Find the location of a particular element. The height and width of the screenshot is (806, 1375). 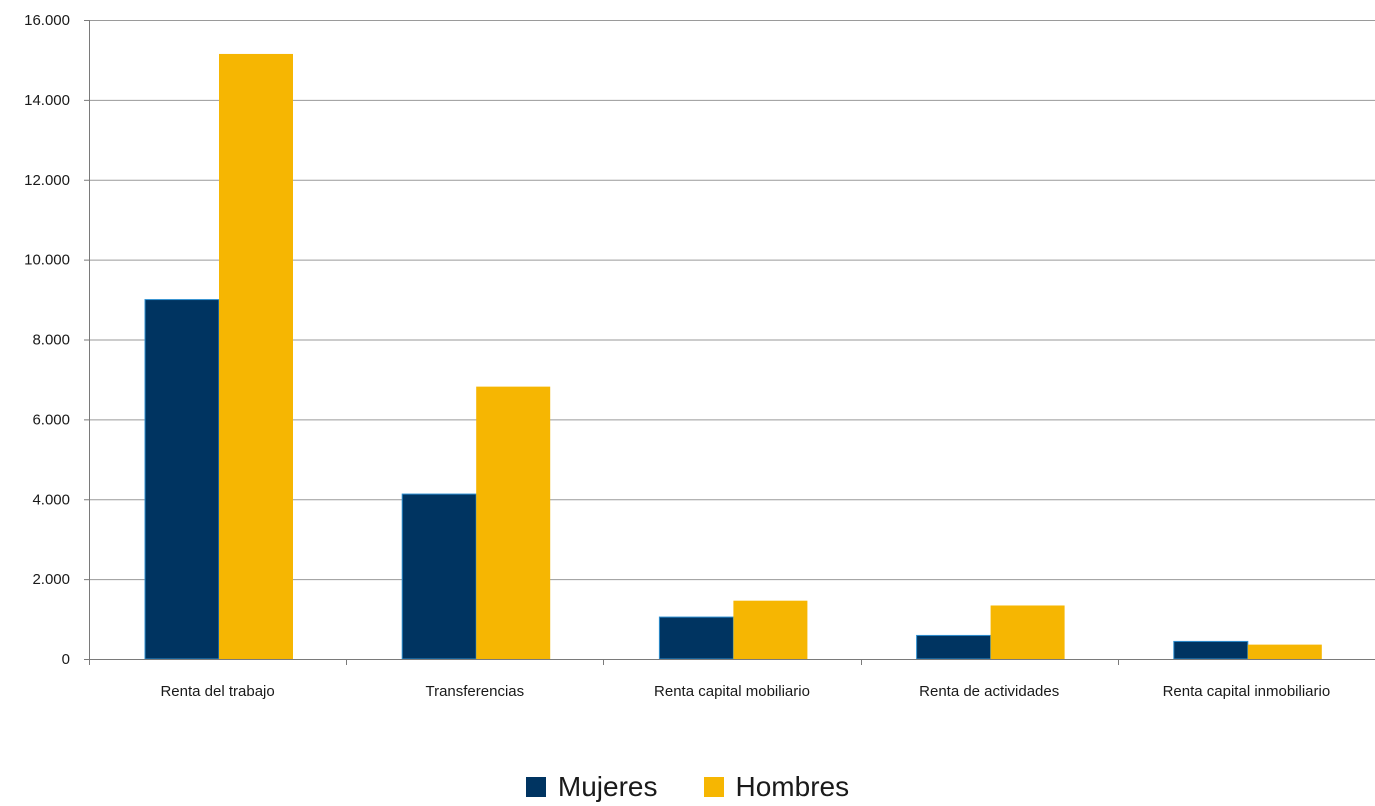

y-tick-label: 10.000 is located at coordinates (47, 260).